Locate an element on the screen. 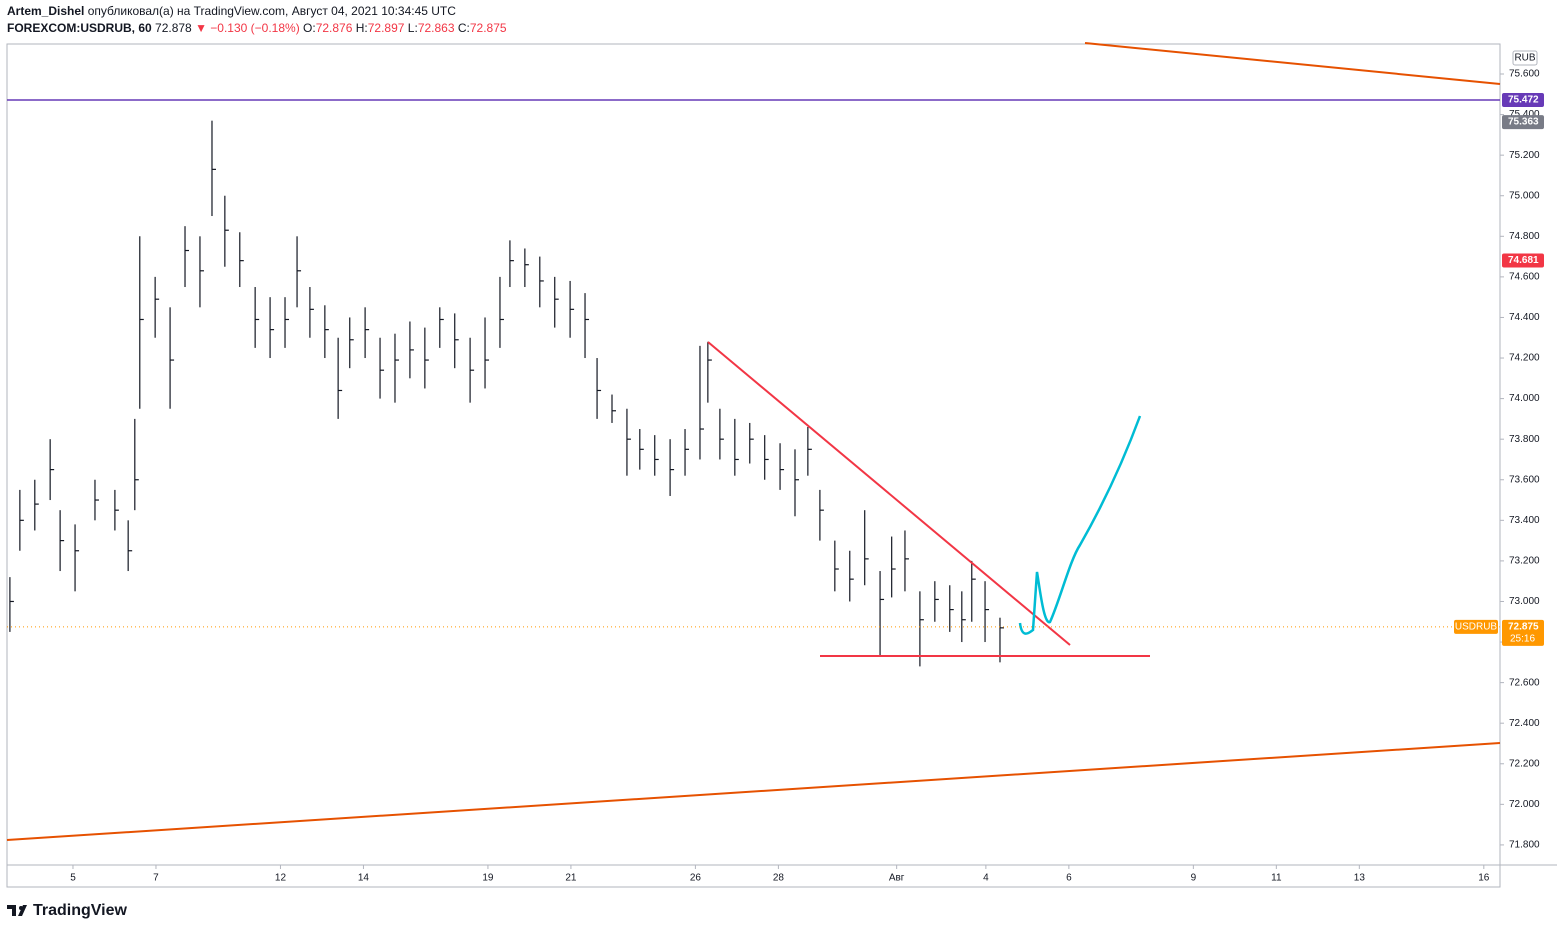 The width and height of the screenshot is (1557, 929). x-tick-label: 13 is located at coordinates (1360, 878).